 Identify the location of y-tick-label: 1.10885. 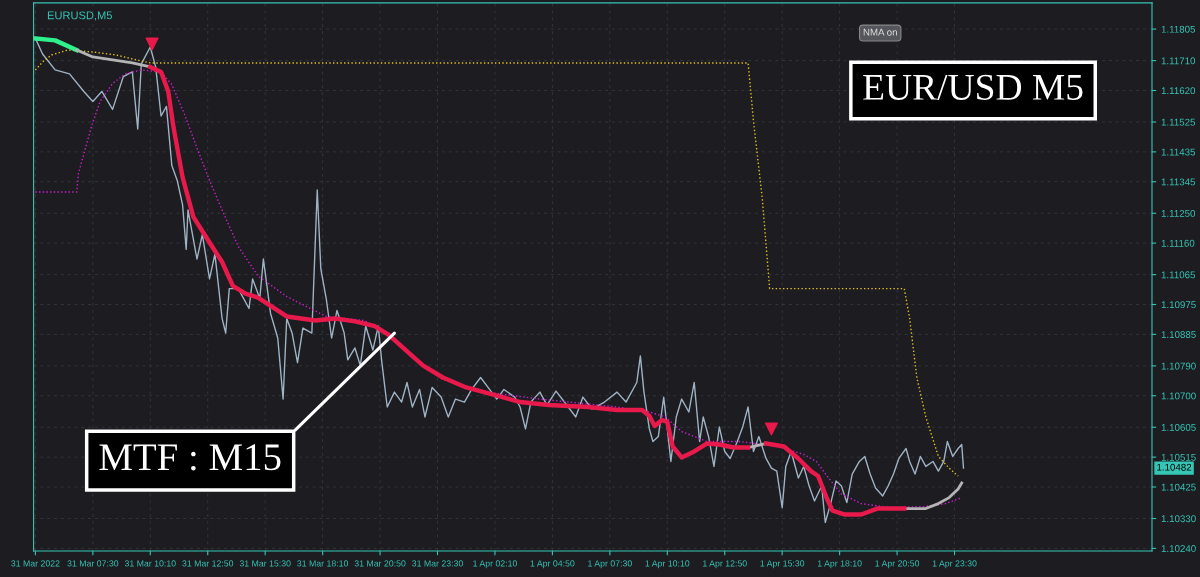
(1178, 334).